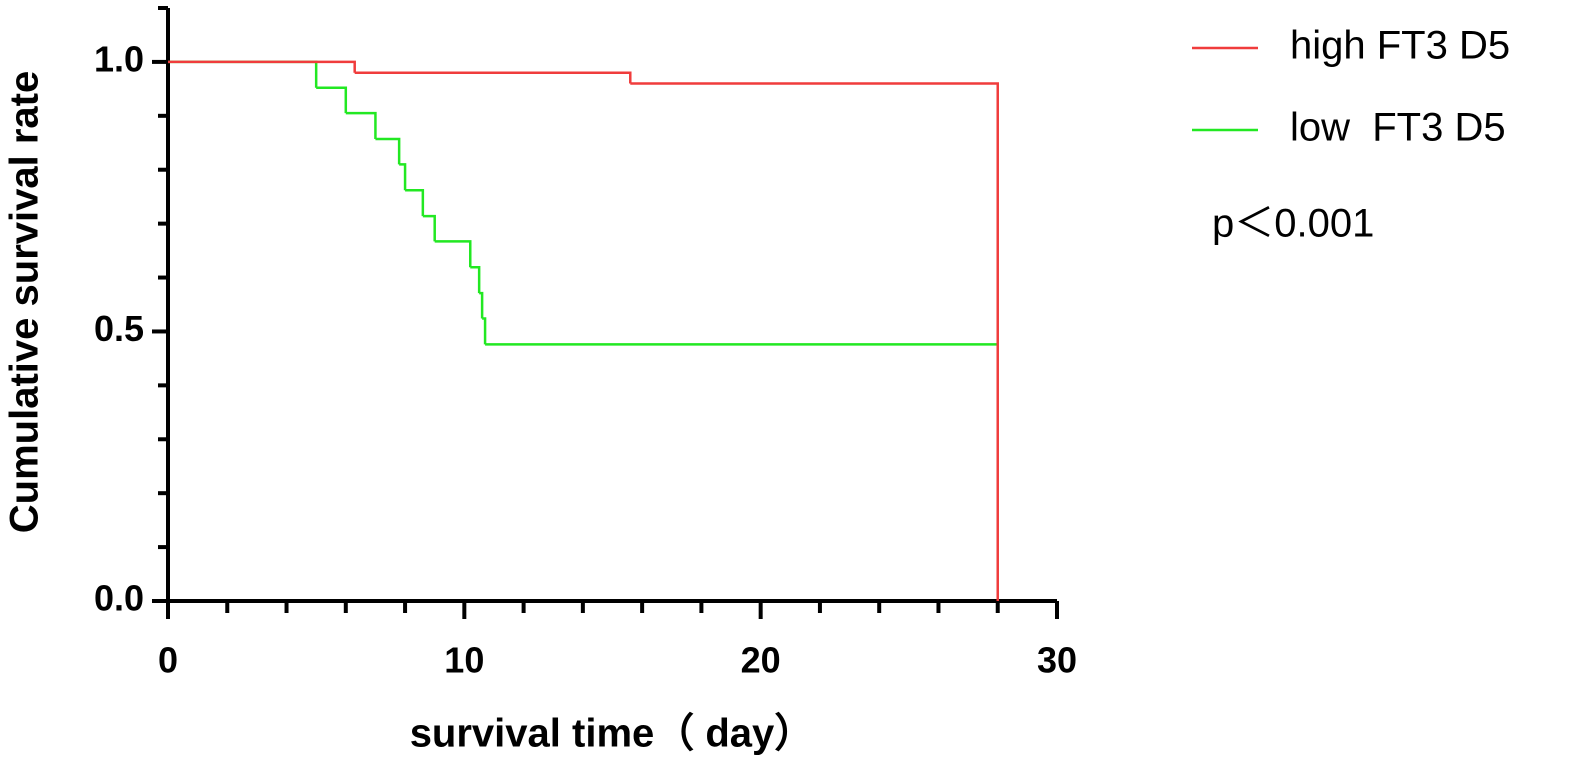 The width and height of the screenshot is (1587, 776). Describe the element at coordinates (119, 598) in the screenshot. I see `y-tick-label: 0.0` at that location.